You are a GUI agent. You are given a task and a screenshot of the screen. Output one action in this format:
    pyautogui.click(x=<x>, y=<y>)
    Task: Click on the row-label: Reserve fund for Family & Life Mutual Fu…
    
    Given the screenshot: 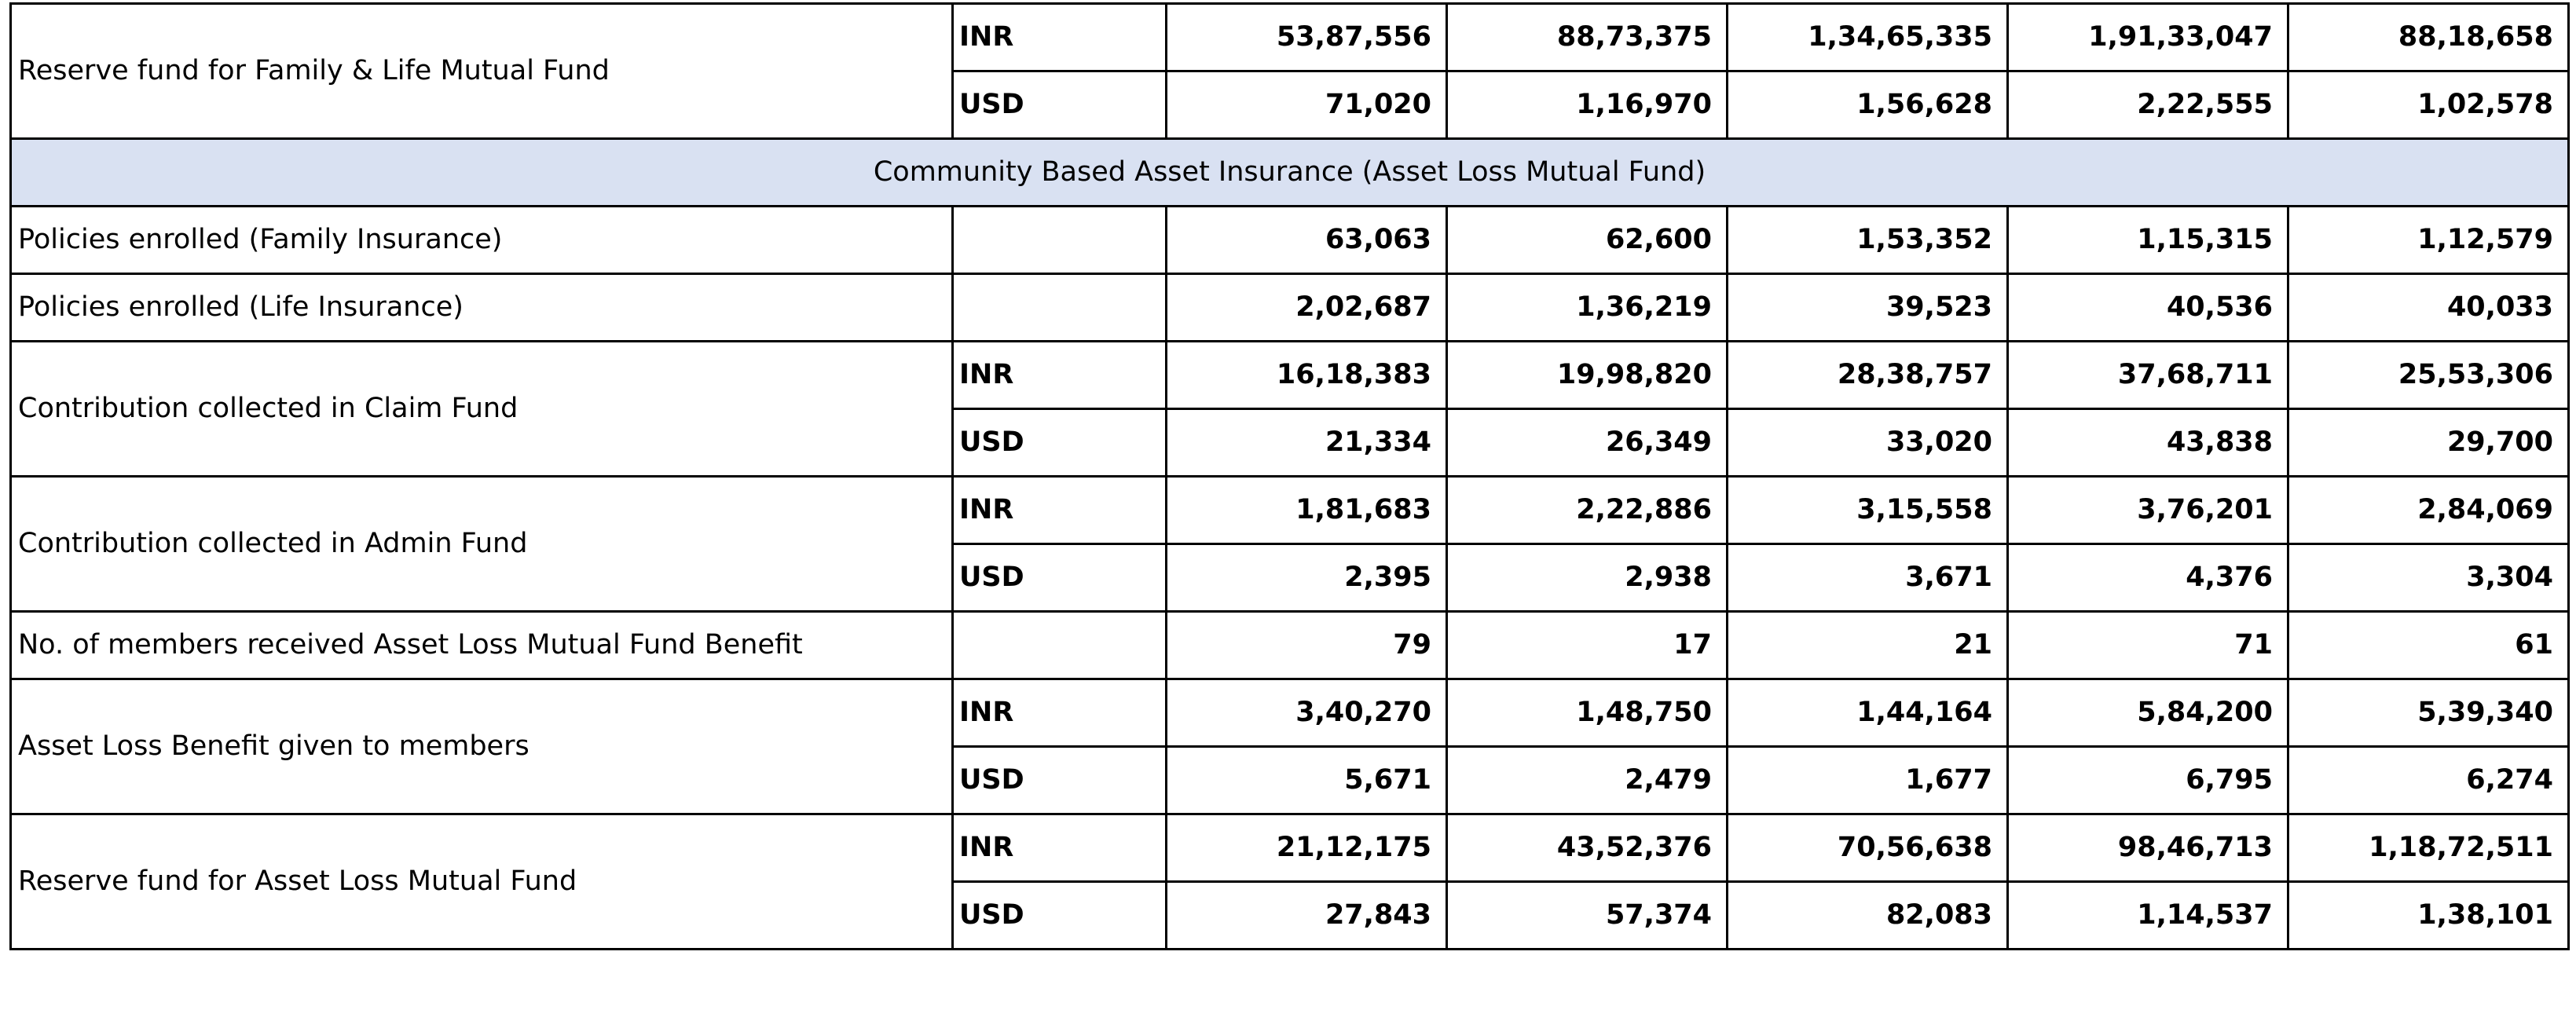 What is the action you would take?
    pyautogui.click(x=482, y=71)
    